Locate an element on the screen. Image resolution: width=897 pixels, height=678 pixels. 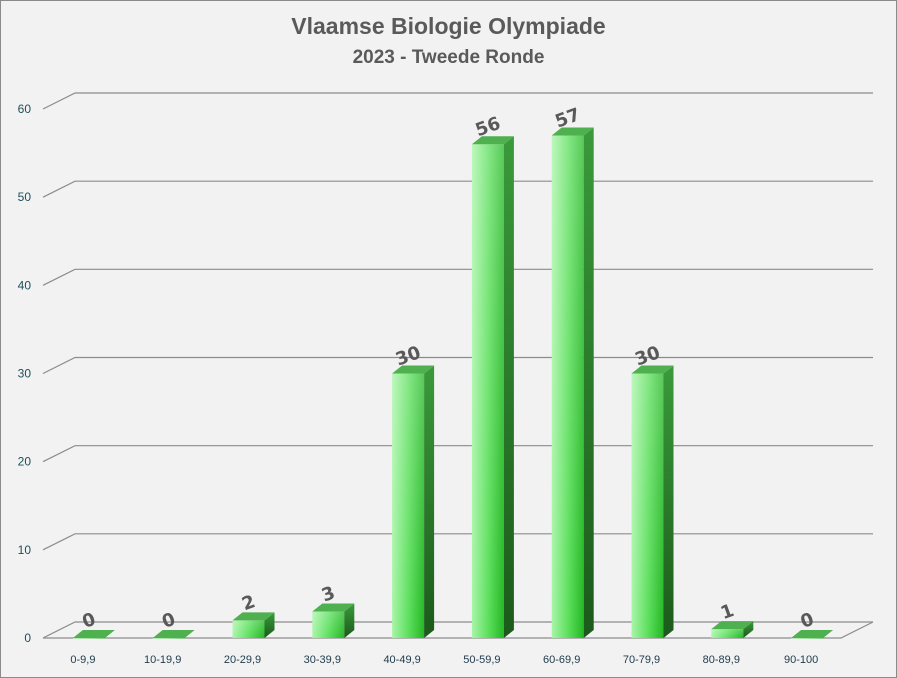
x-tick-label: 80-89,9 is located at coordinates (721, 660).